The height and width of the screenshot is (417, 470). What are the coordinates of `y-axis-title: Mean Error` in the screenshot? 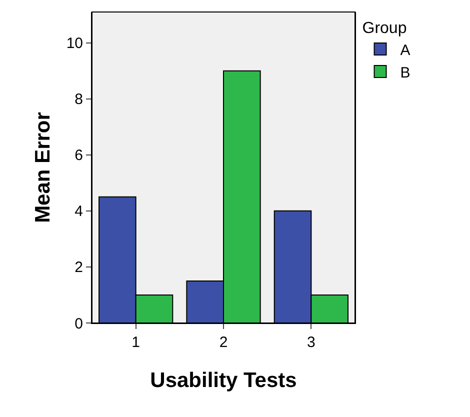 It's located at (42, 167).